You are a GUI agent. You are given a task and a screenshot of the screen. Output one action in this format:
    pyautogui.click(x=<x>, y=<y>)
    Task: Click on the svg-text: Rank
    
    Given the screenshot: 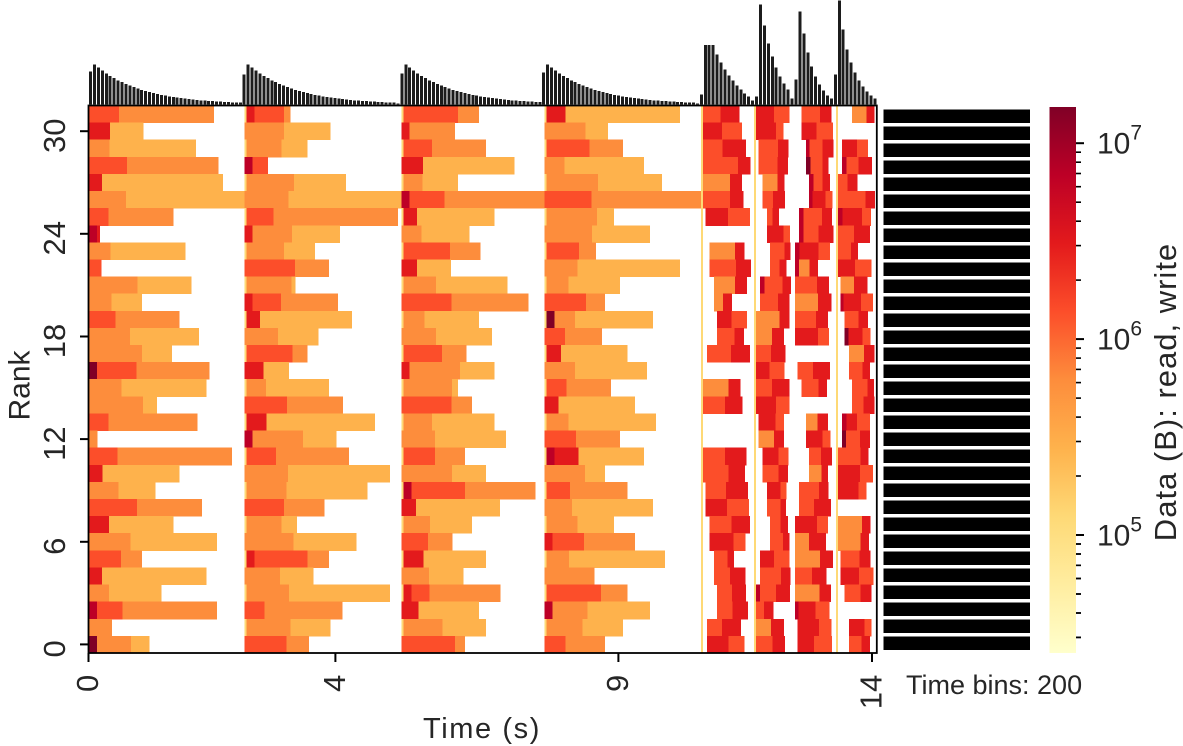 What is the action you would take?
    pyautogui.click(x=20, y=384)
    